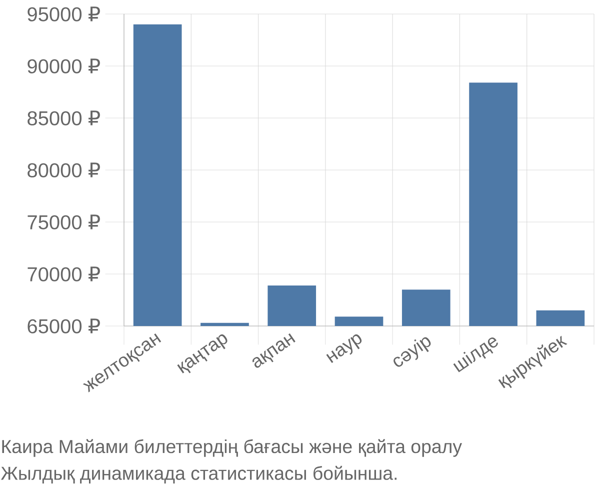 This screenshot has width=600, height=500. What do you see at coordinates (64, 326) in the screenshot?
I see `y-tick-label: 65000 ₽` at bounding box center [64, 326].